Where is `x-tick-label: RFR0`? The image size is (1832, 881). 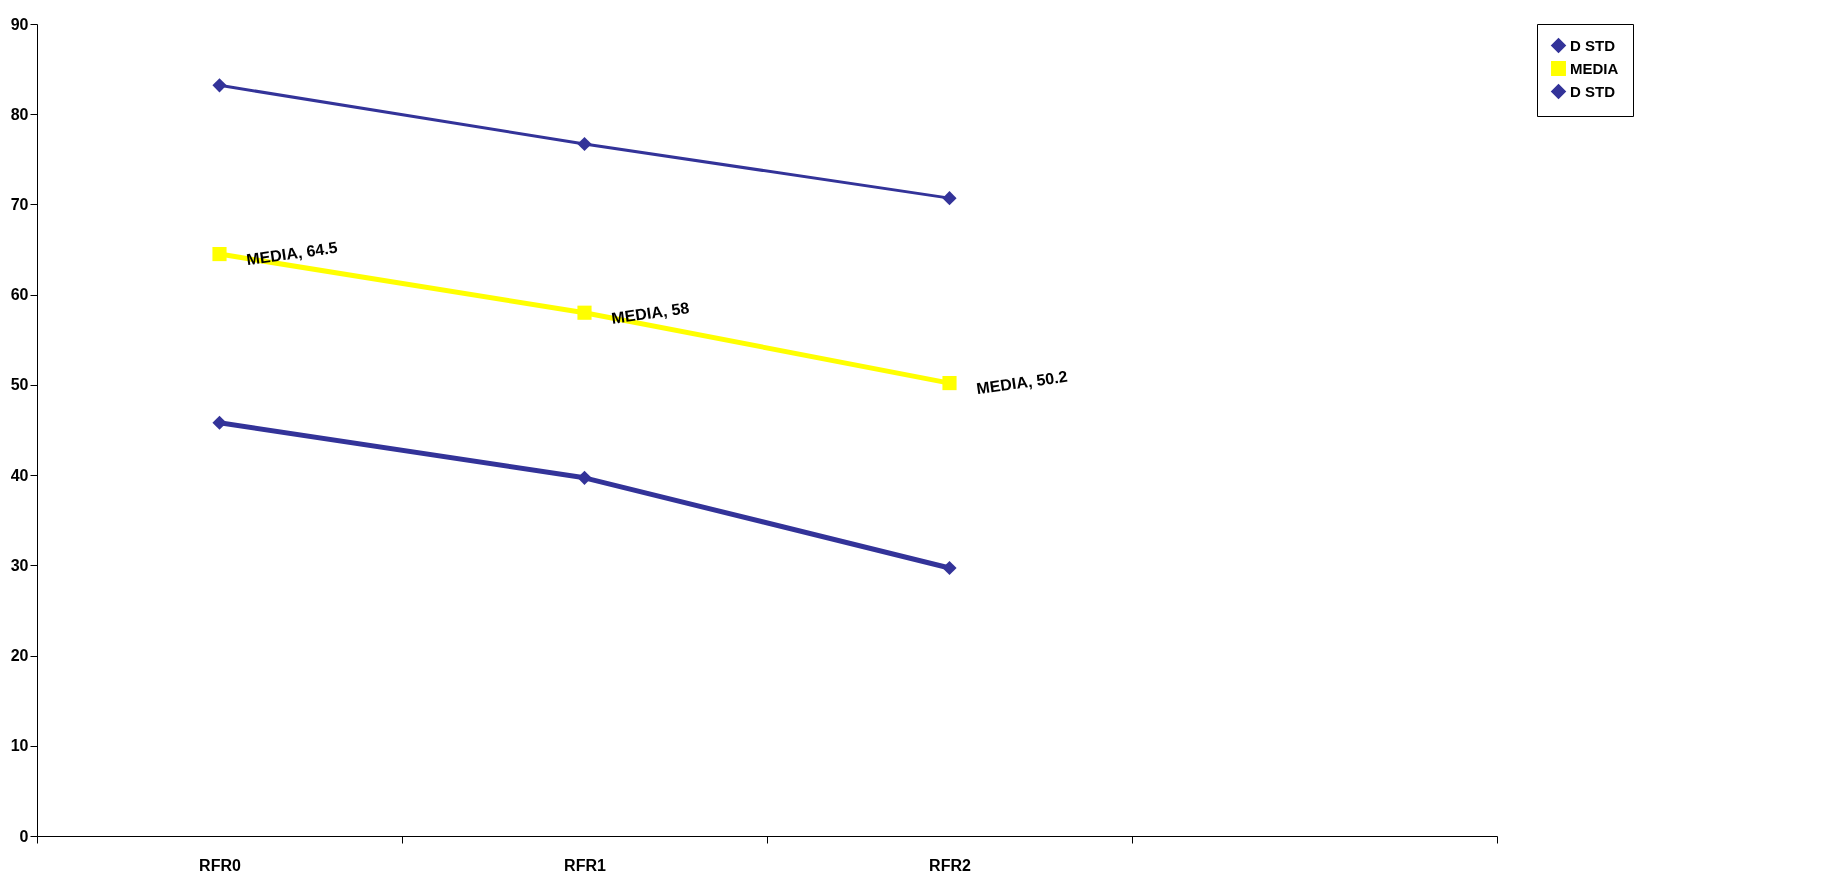 x-tick-label: RFR0 is located at coordinates (220, 865).